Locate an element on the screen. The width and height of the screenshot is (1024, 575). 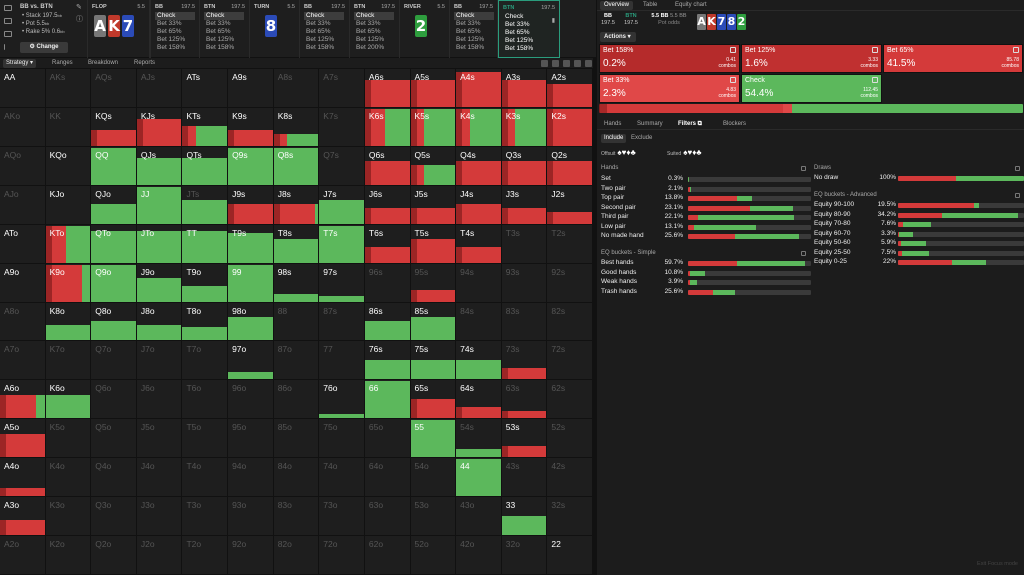
hand-cell: K4o is located at coordinates (68, 478).